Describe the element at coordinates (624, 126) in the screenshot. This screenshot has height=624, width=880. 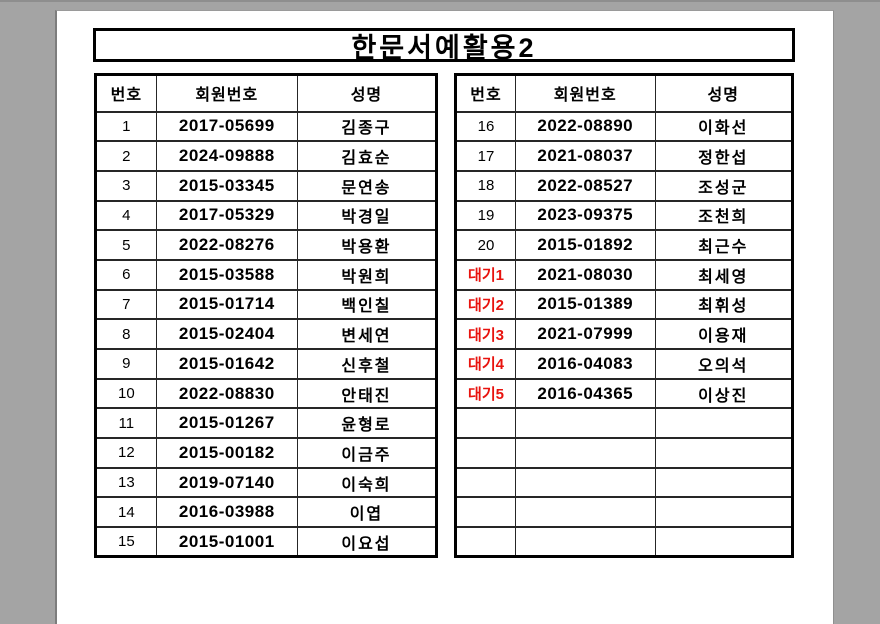
I see `table-row: 16 2022-08890 이화선` at that location.